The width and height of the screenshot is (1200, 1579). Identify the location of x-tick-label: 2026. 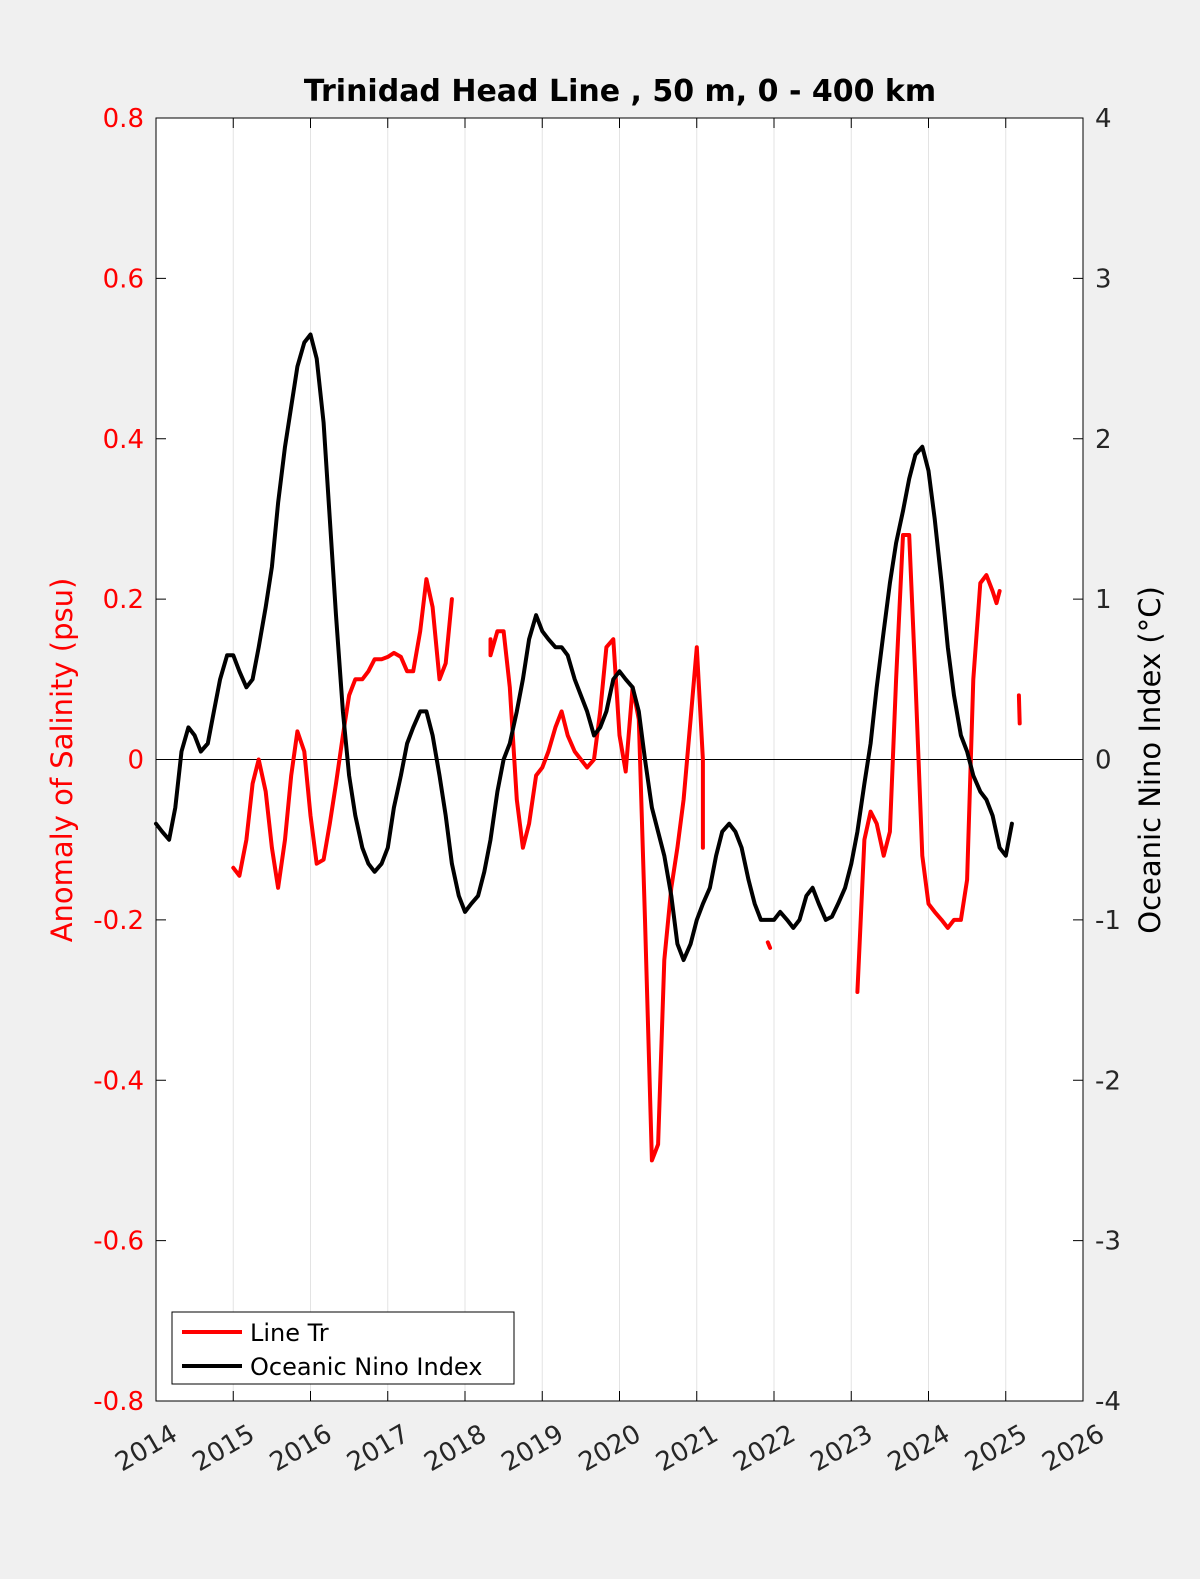
(1073, 1448).